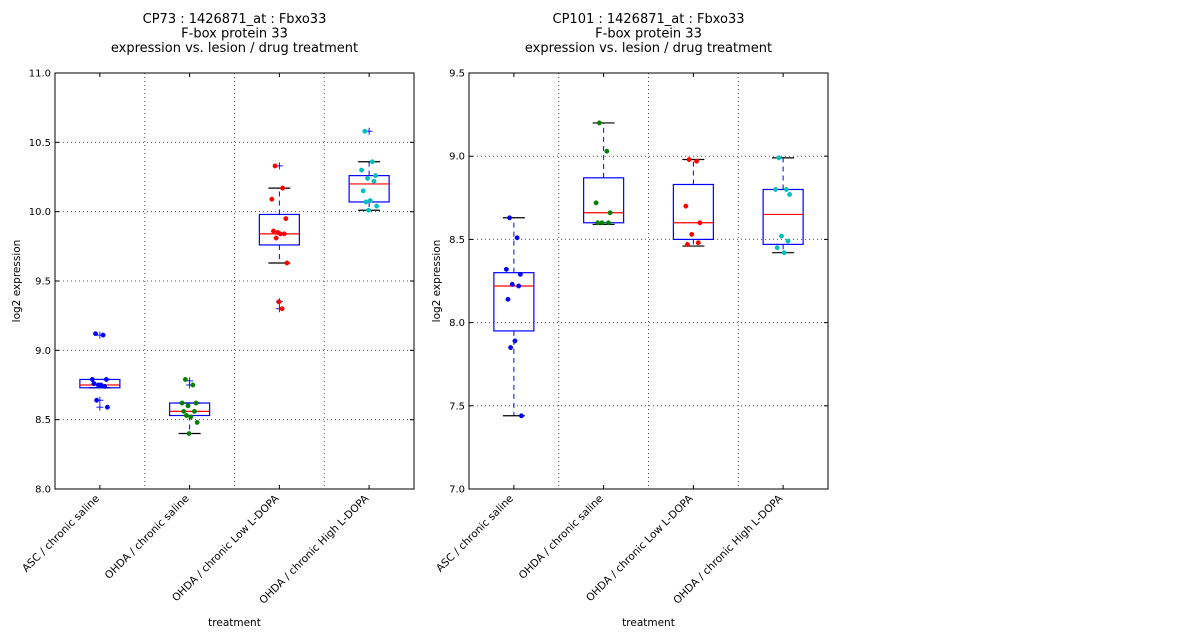 The height and width of the screenshot is (640, 1200). What do you see at coordinates (43, 351) in the screenshot?
I see `ytick-label: 9.0` at bounding box center [43, 351].